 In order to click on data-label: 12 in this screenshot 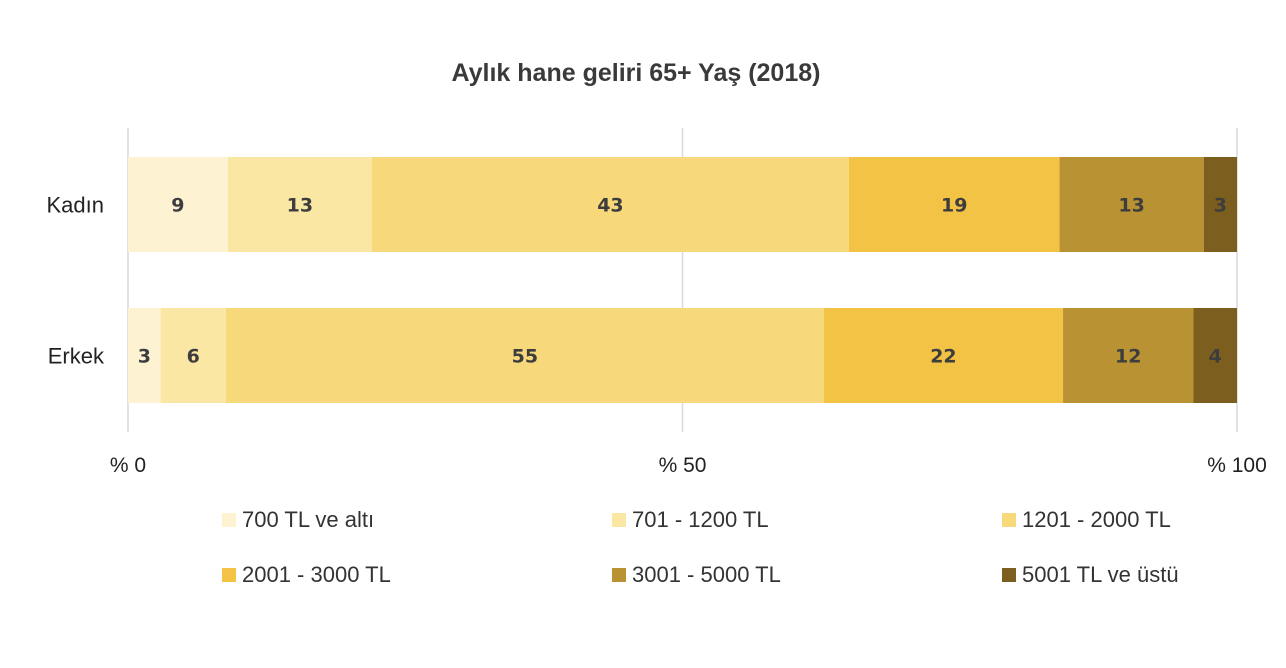, I will do `click(1128, 357)`.